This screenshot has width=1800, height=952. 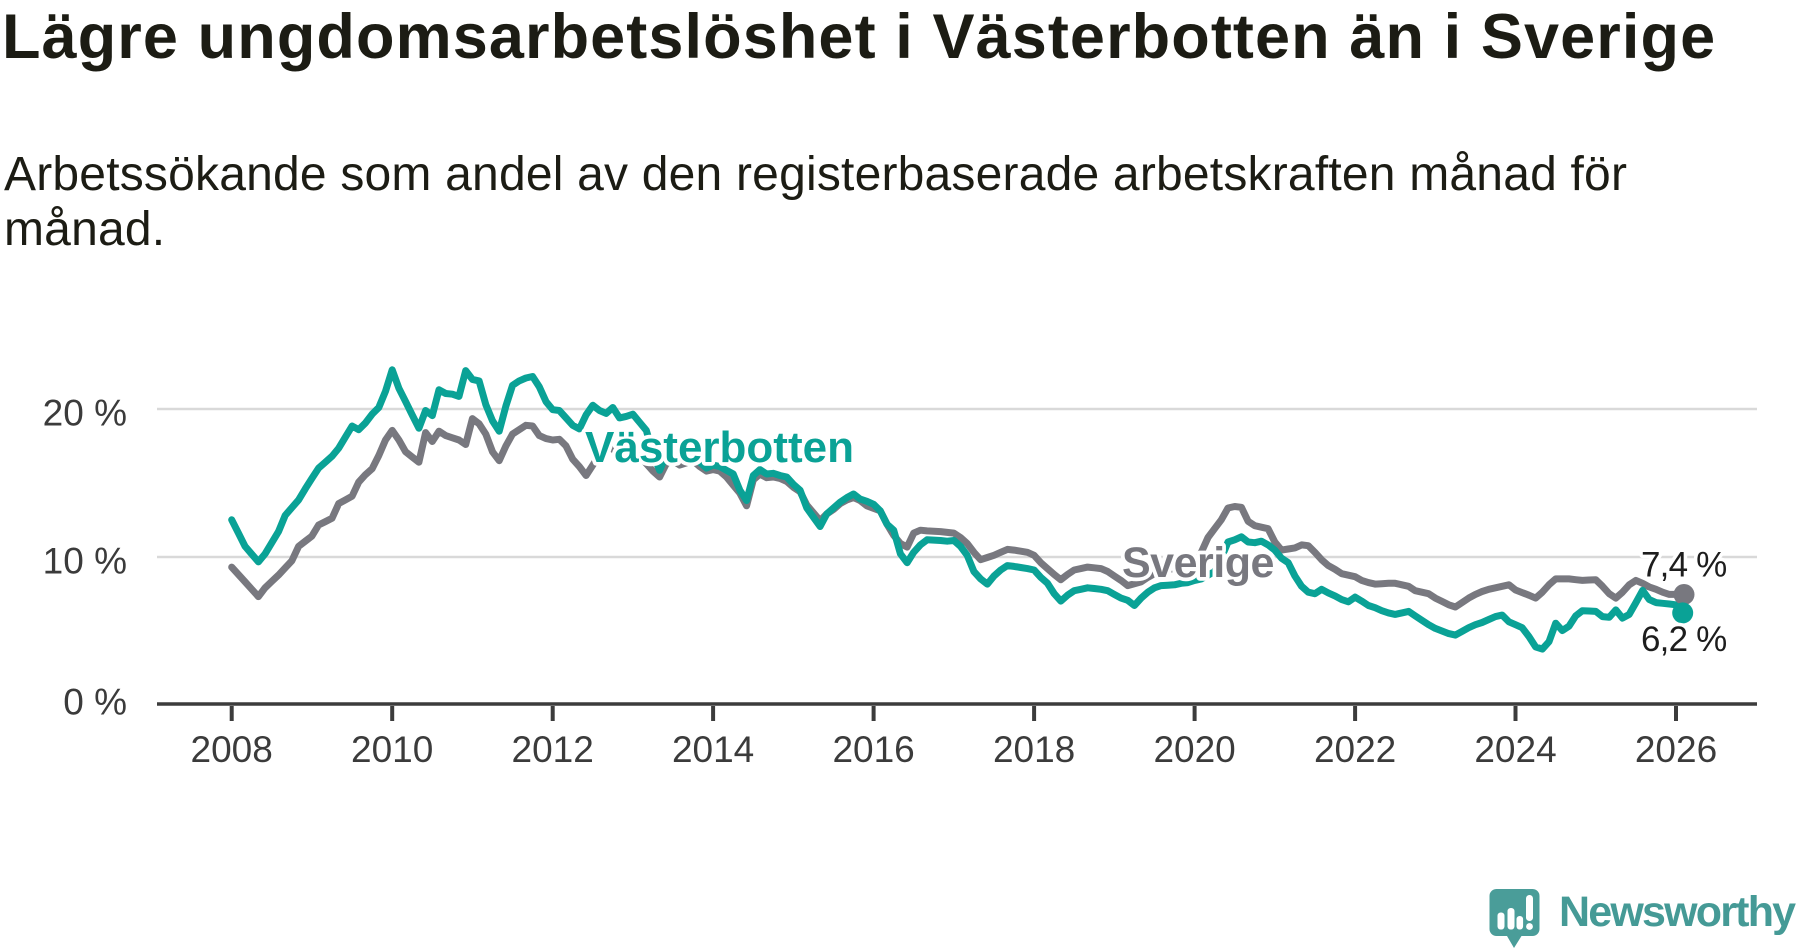 What do you see at coordinates (1034, 749) in the screenshot?
I see `svg-text: 2018` at bounding box center [1034, 749].